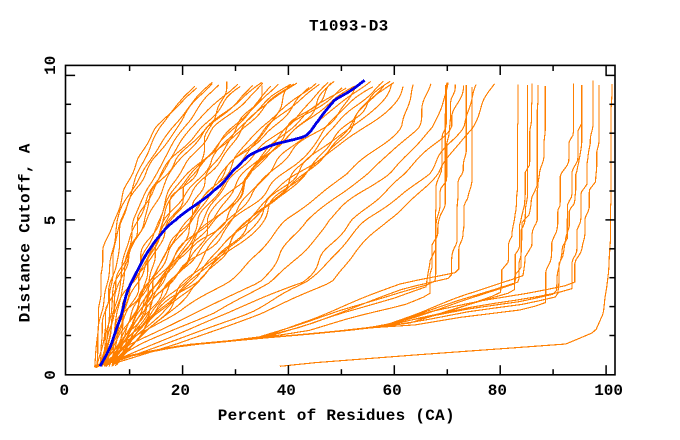  What do you see at coordinates (497, 391) in the screenshot?
I see `svg-text: 80` at bounding box center [497, 391].